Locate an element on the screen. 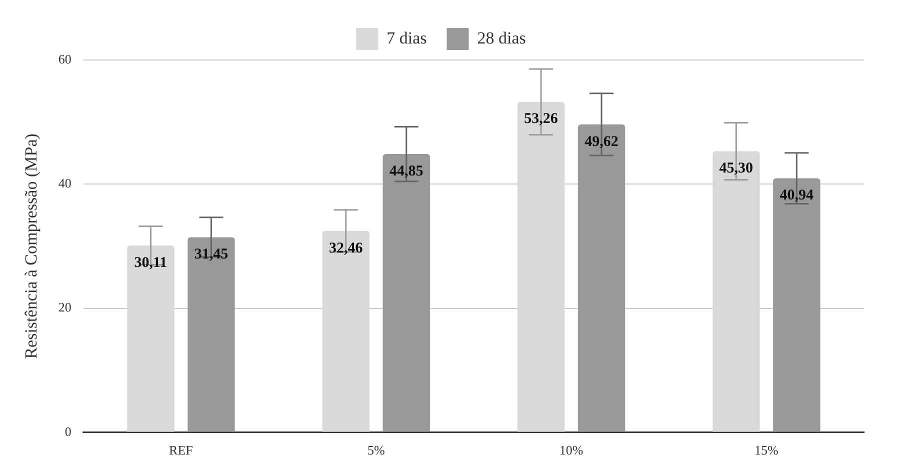 This screenshot has width=912, height=470. data-label: 45,30 is located at coordinates (736, 168).